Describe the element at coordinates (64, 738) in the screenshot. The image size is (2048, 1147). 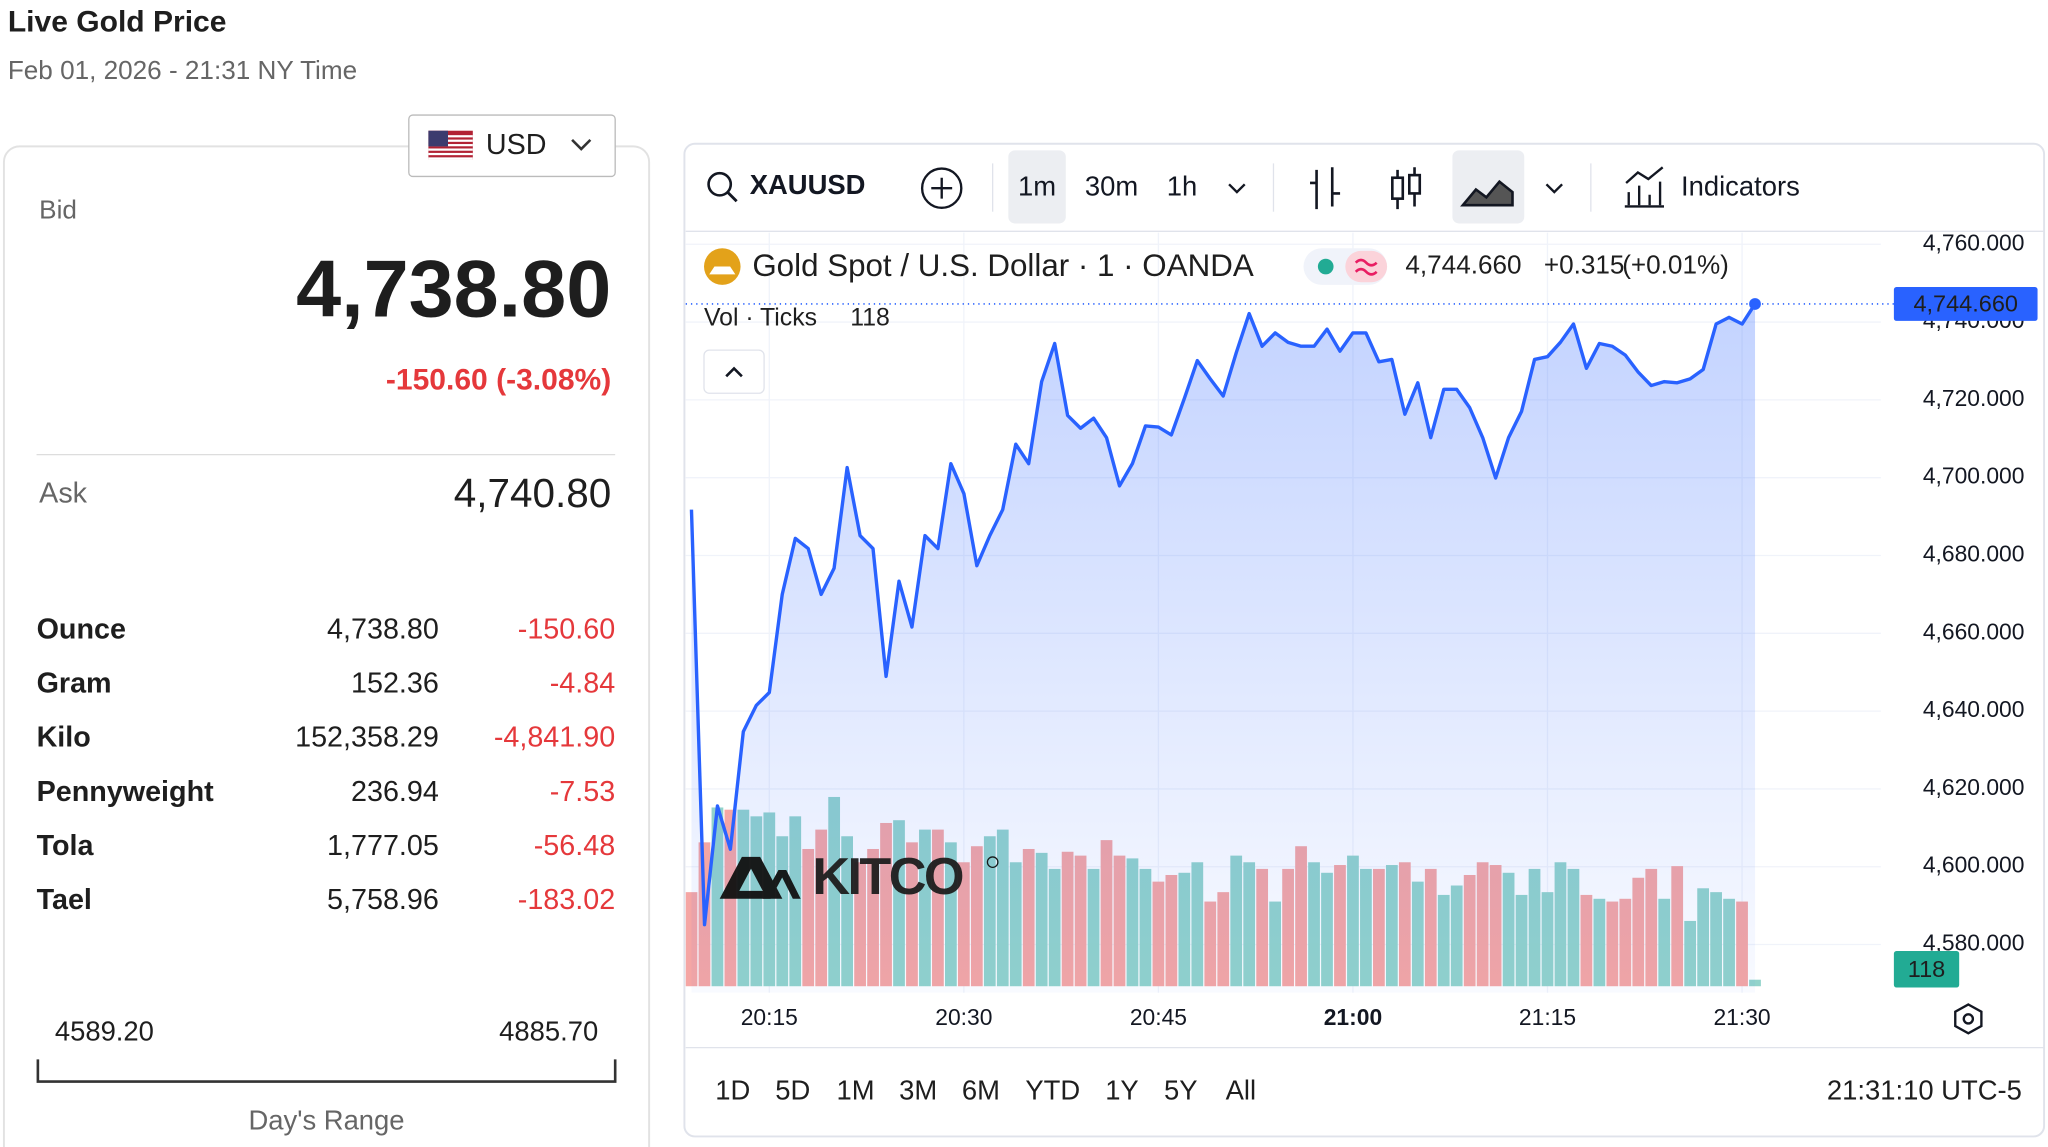
I see `unit-name: Kilo` at that location.